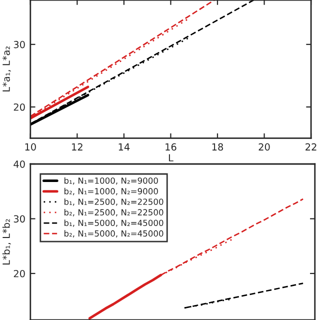  Describe the element at coordinates (111, 181) in the screenshot. I see `legend-label: b₁, N₁=1000, N₂=9000` at that location.